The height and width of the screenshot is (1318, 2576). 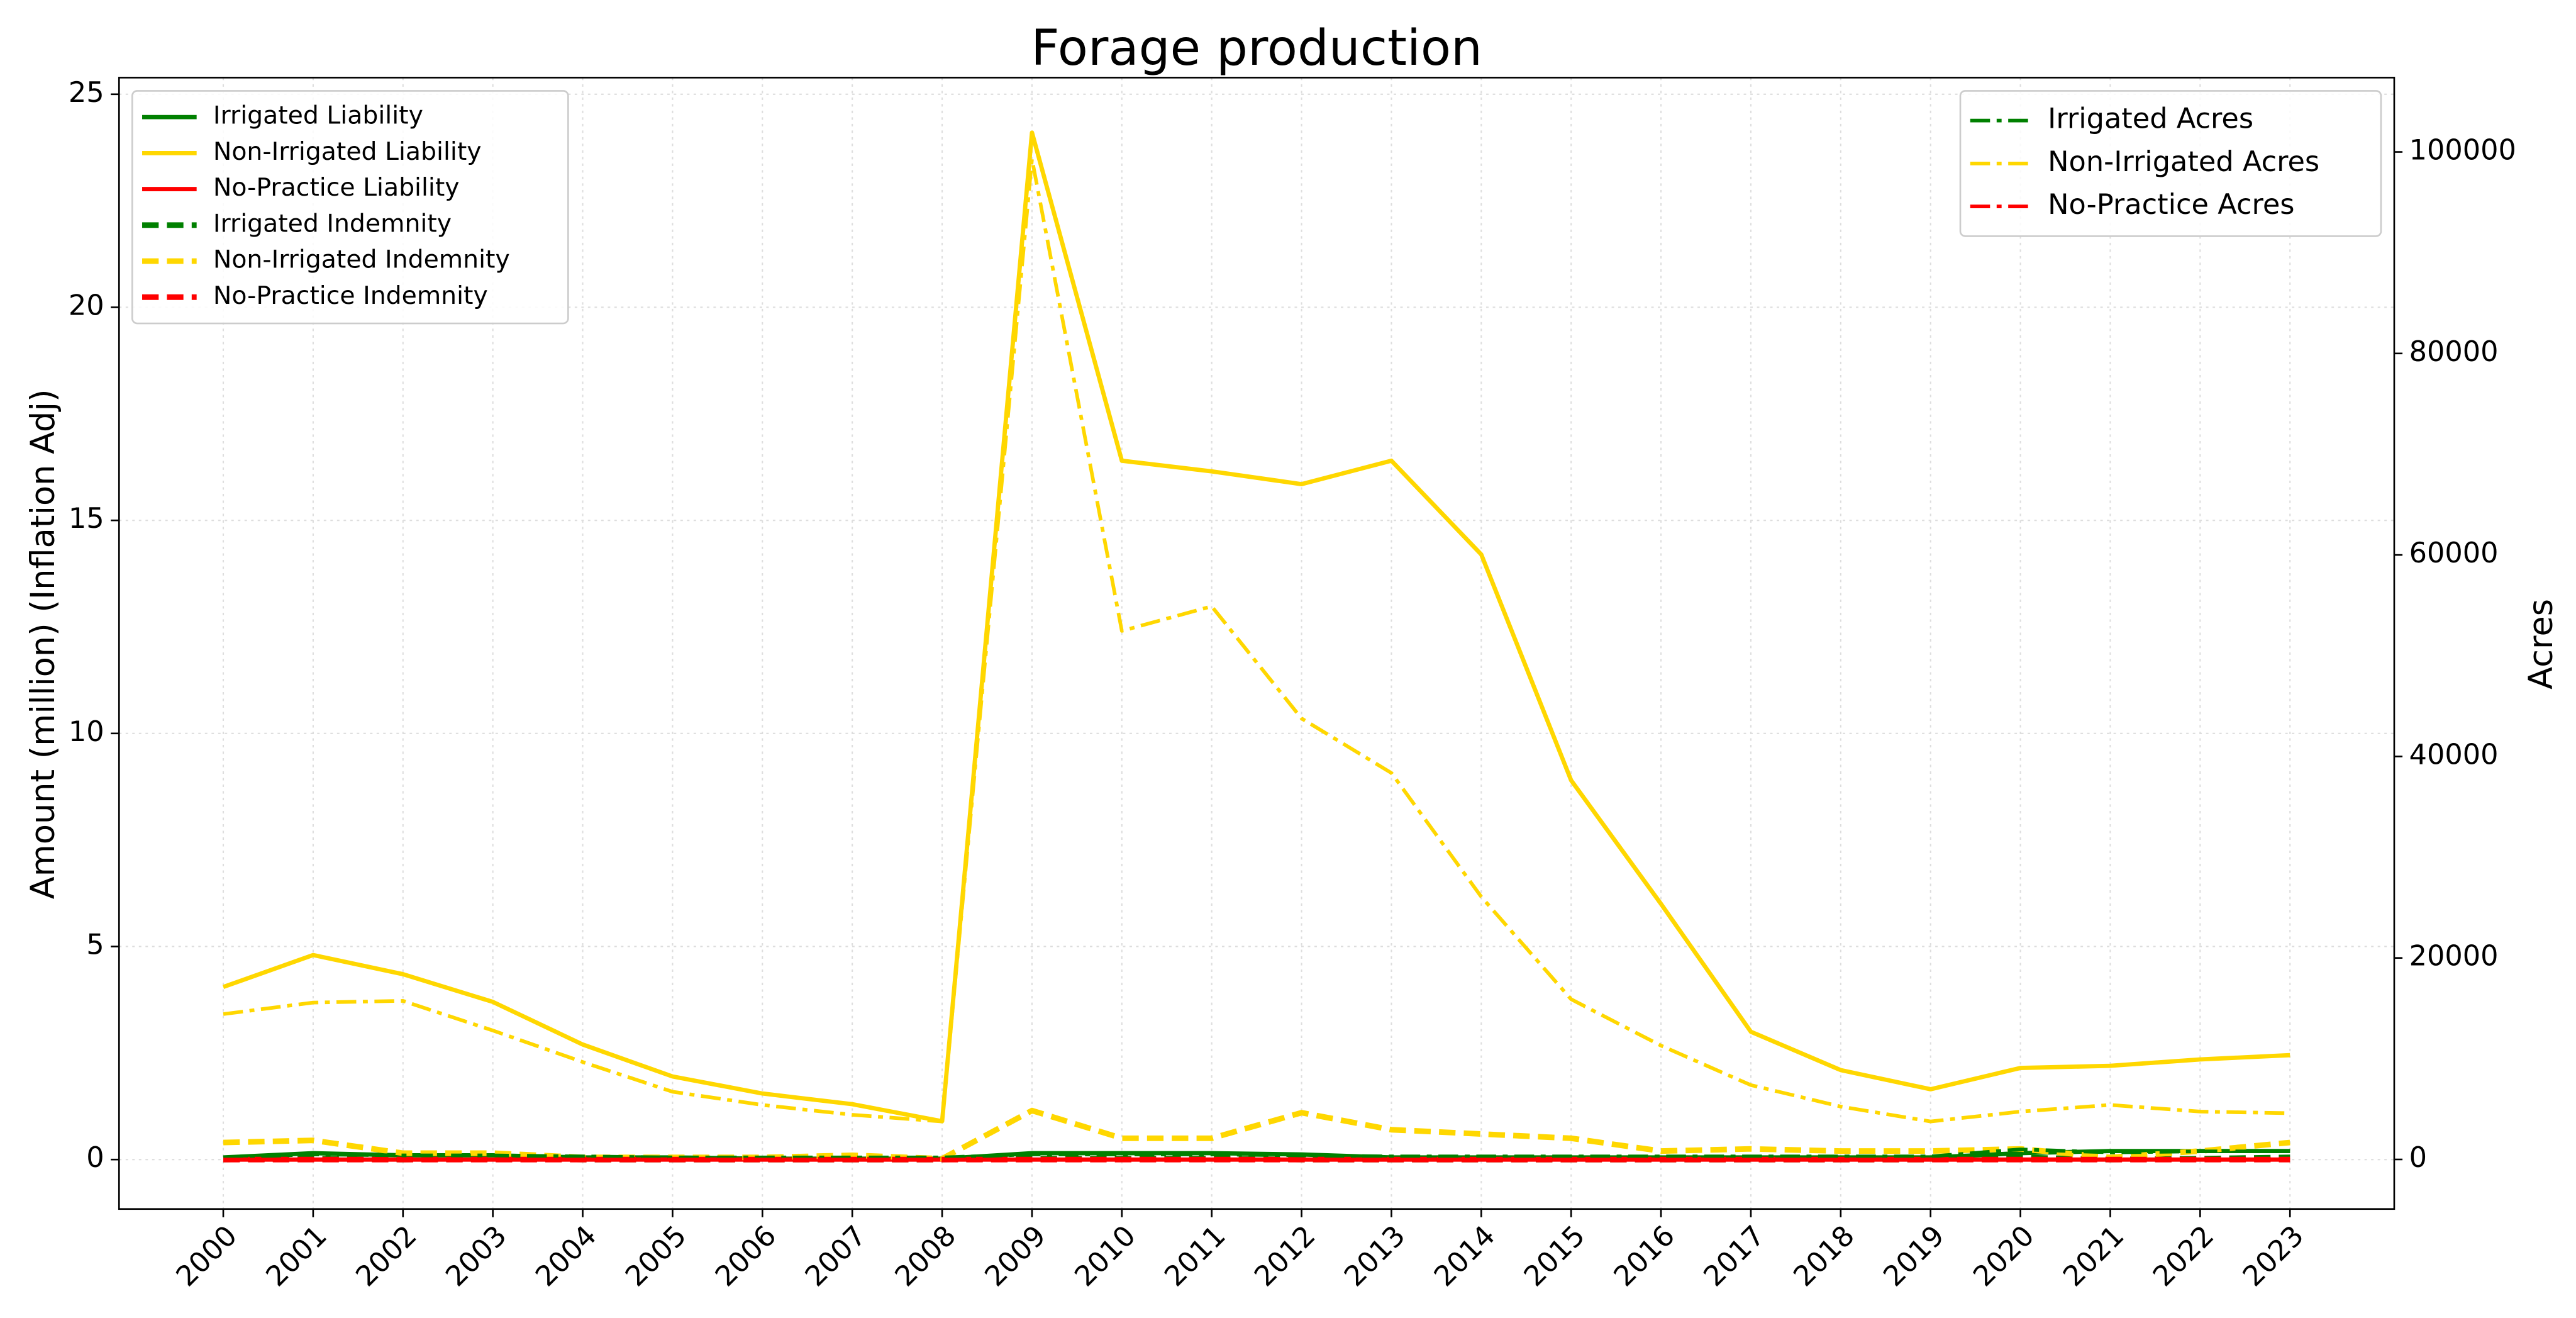 I want to click on legend-label: No-Practice Indemnity, so click(x=350, y=295).